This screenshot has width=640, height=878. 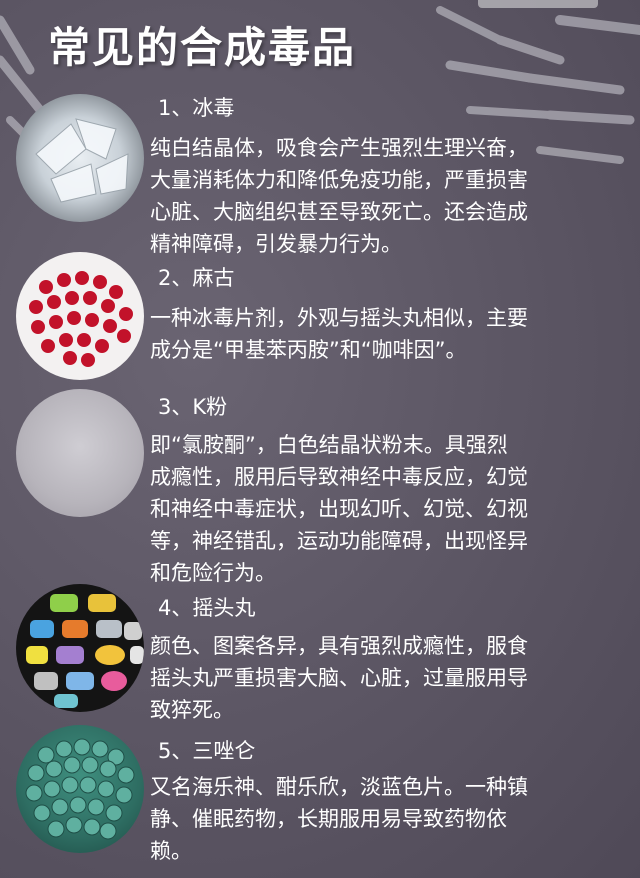 I want to click on colored-tablets-image, so click(x=80, y=648).